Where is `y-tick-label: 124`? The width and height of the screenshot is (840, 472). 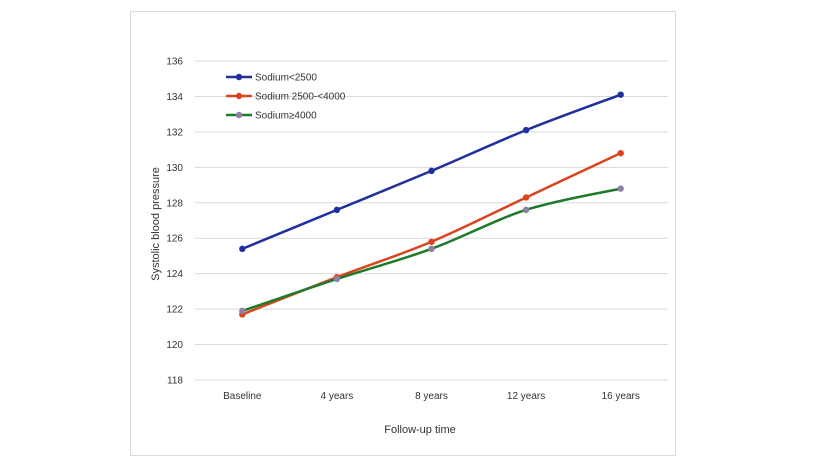 y-tick-label: 124 is located at coordinates (174, 274).